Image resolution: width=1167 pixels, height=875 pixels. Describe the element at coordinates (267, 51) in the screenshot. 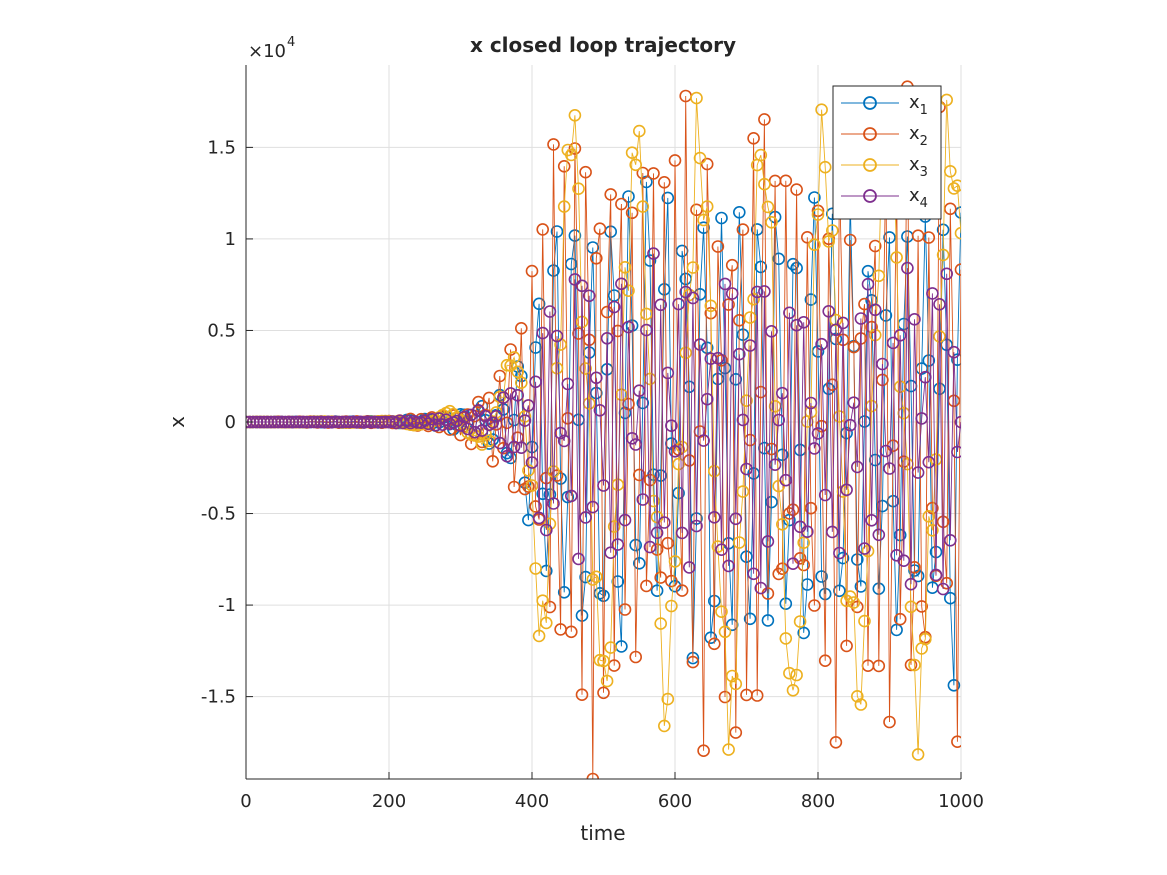

I see `y-exponent-base: ×10` at that location.